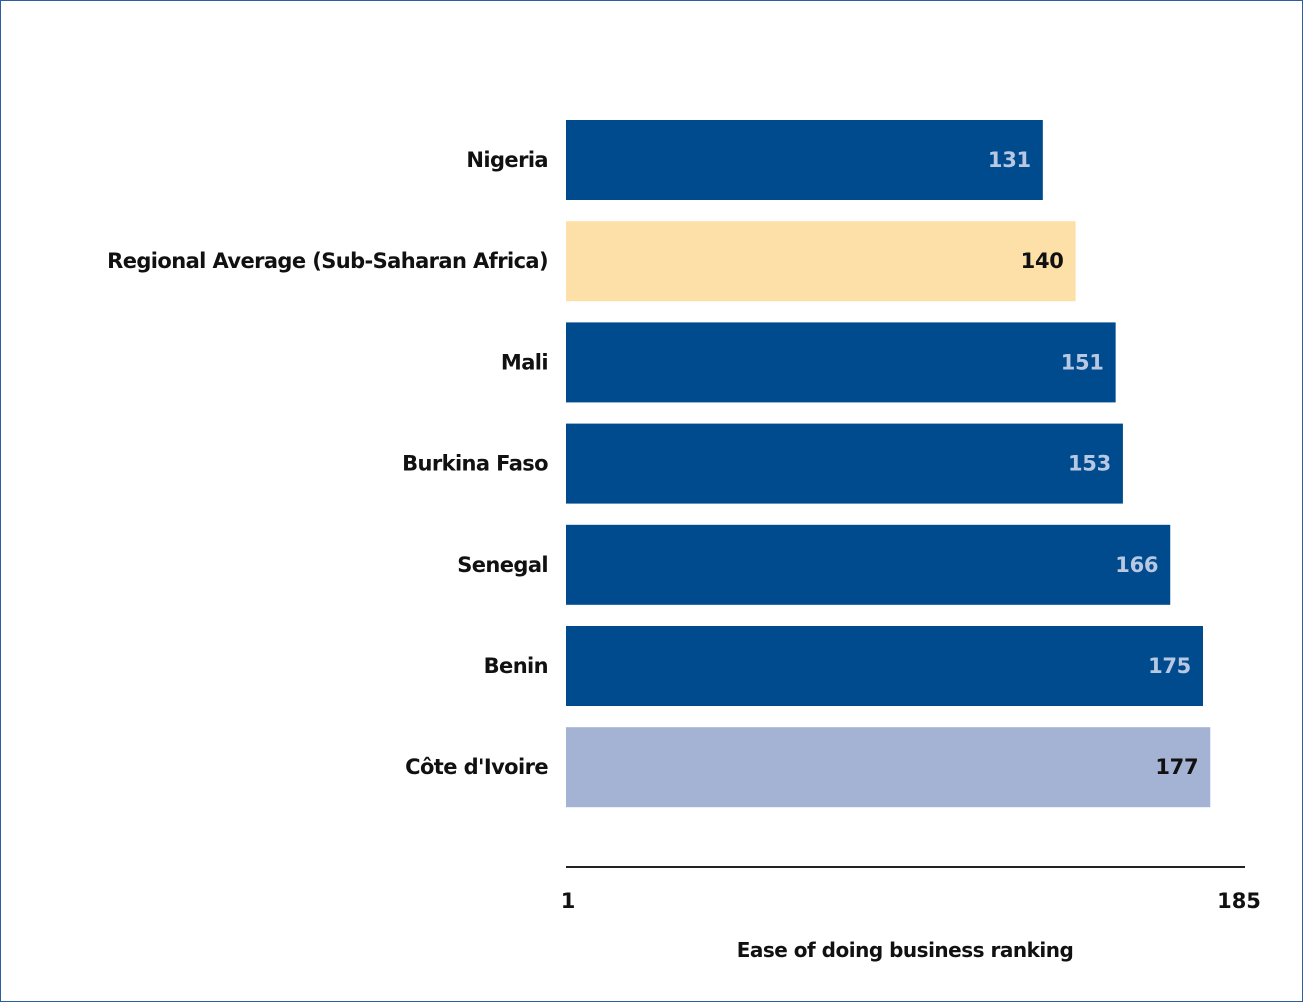 This screenshot has height=1003, width=1303. What do you see at coordinates (502, 565) in the screenshot?
I see `category-label-senegal: Senegal` at bounding box center [502, 565].